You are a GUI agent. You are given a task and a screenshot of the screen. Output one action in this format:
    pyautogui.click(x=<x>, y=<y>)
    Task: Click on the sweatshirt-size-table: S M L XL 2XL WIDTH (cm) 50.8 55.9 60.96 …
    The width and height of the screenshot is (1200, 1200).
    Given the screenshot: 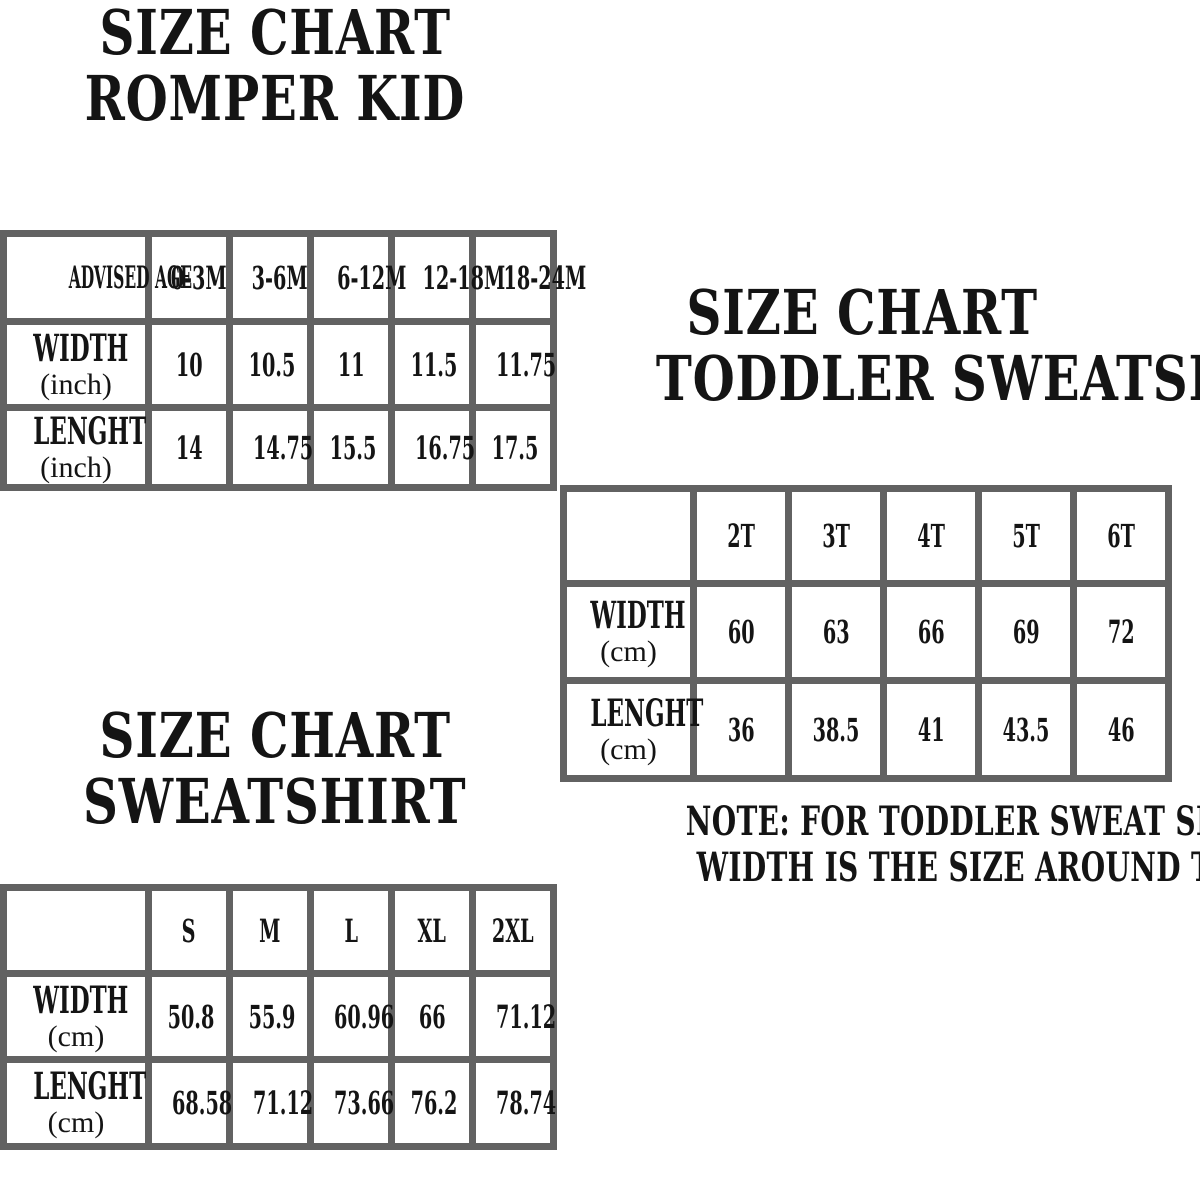 What is the action you would take?
    pyautogui.click(x=278, y=1017)
    